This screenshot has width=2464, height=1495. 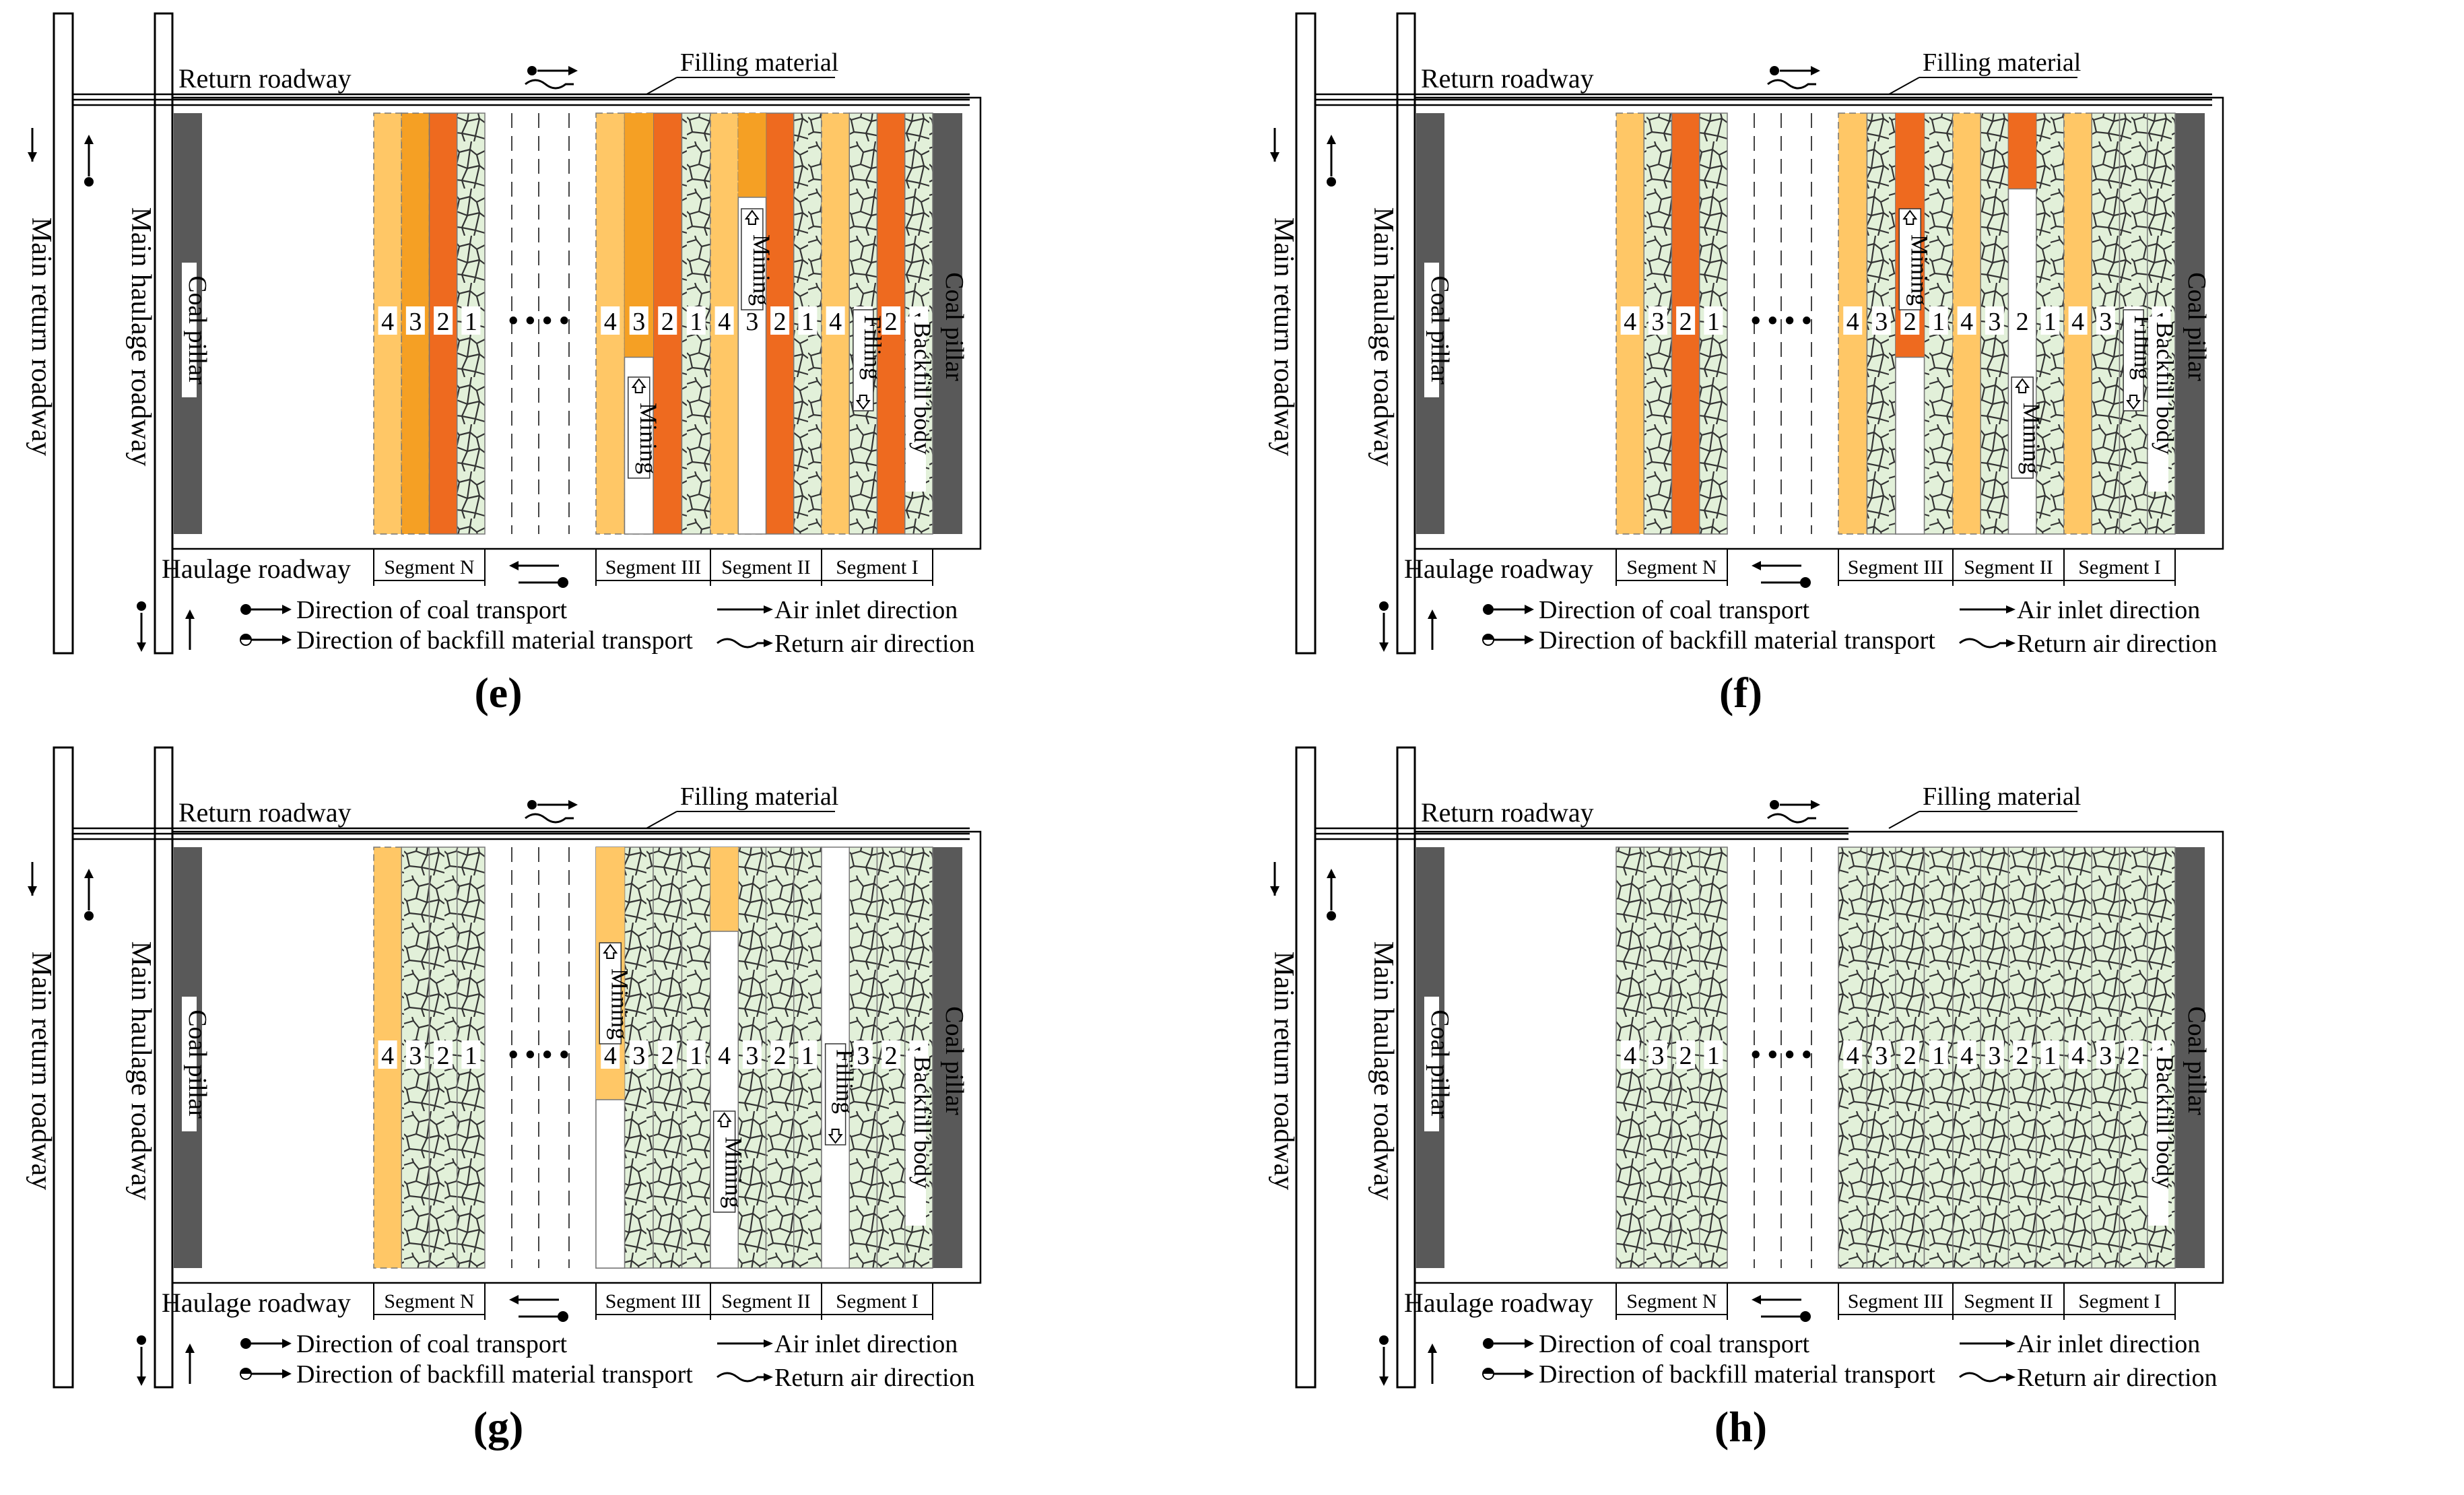 I want to click on legend-return-wave, so click(x=1983, y=1377).